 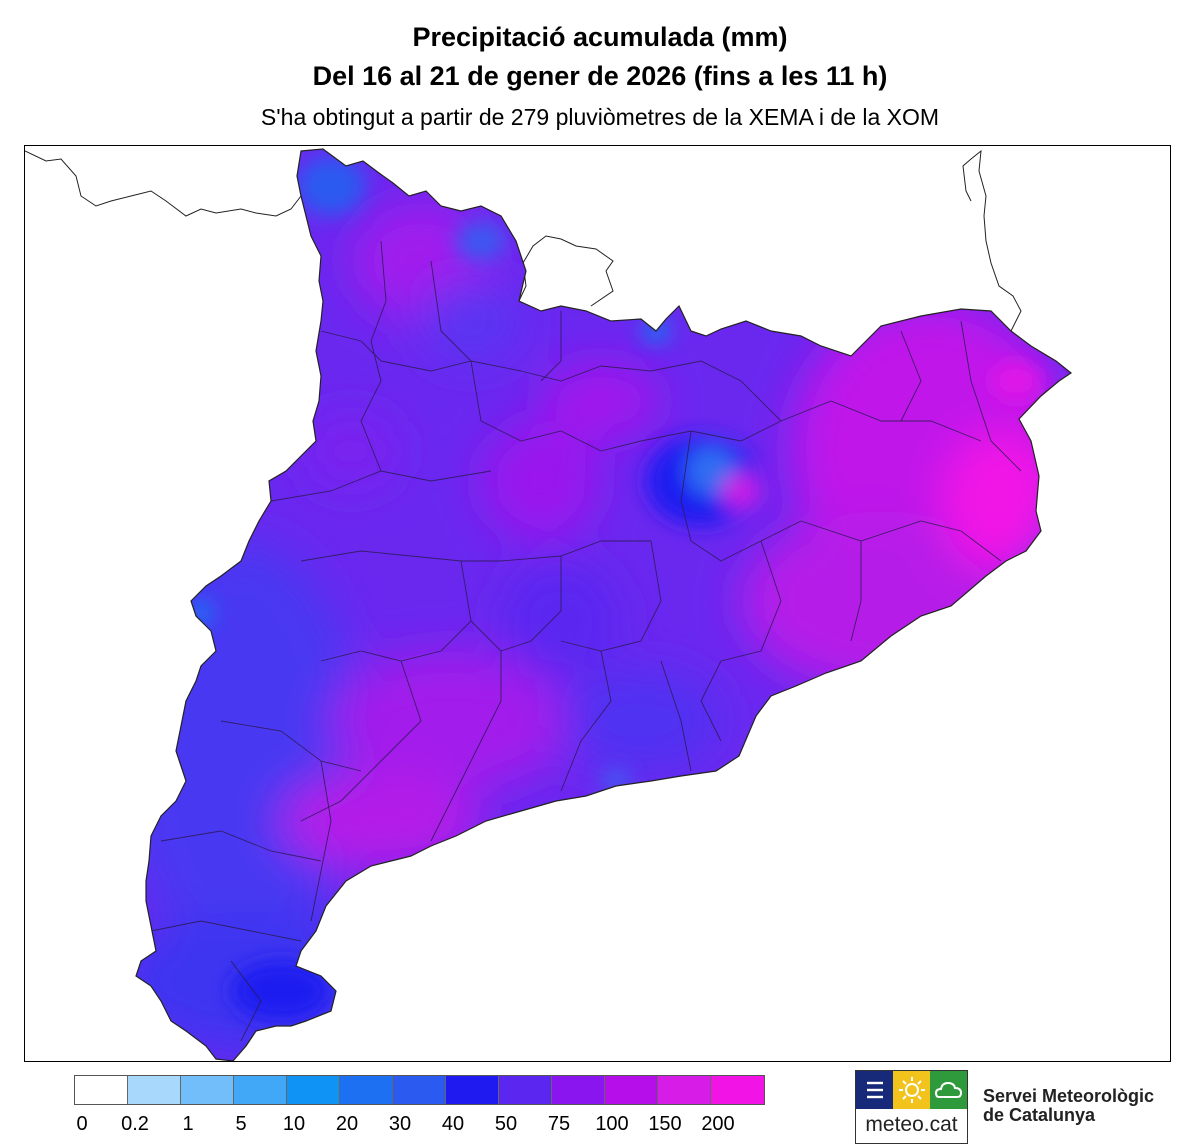 What do you see at coordinates (163, 183) in the screenshot?
I see `france-border` at bounding box center [163, 183].